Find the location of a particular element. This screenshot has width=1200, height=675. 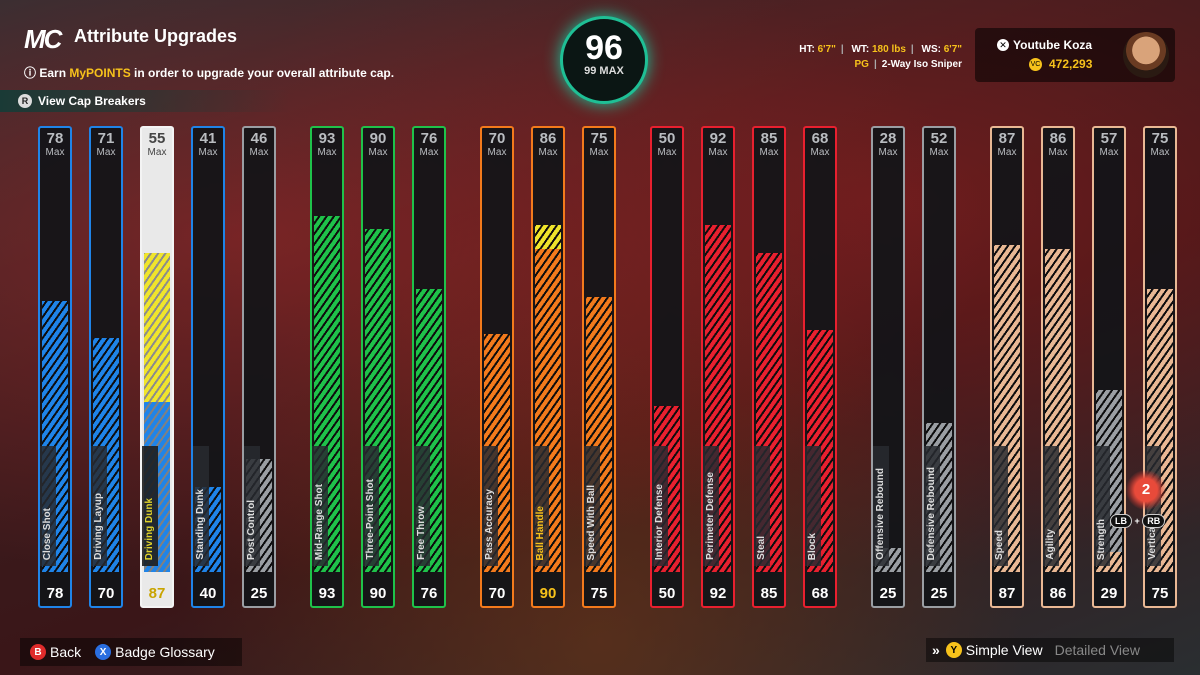

position: PG is located at coordinates (861, 64).